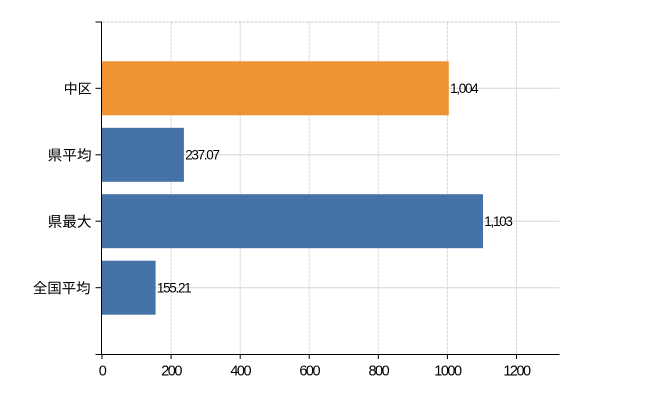  What do you see at coordinates (174, 288) in the screenshot?
I see `svg-text: 155.21` at bounding box center [174, 288].